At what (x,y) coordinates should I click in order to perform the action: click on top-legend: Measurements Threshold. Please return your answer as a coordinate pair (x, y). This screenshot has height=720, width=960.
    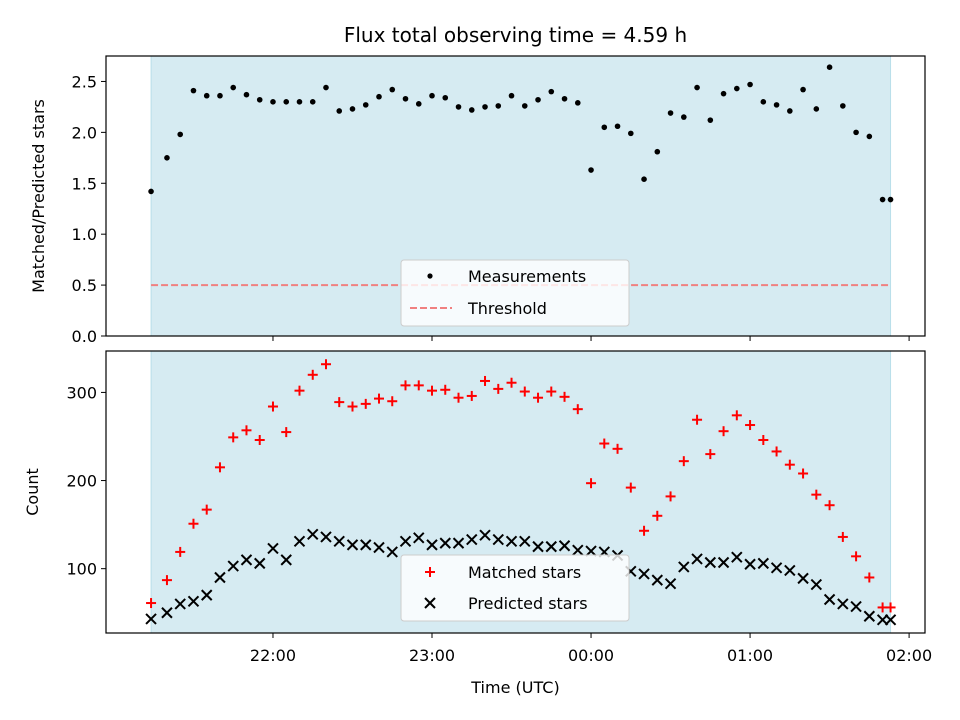
    Looking at the image, I should click on (515, 293).